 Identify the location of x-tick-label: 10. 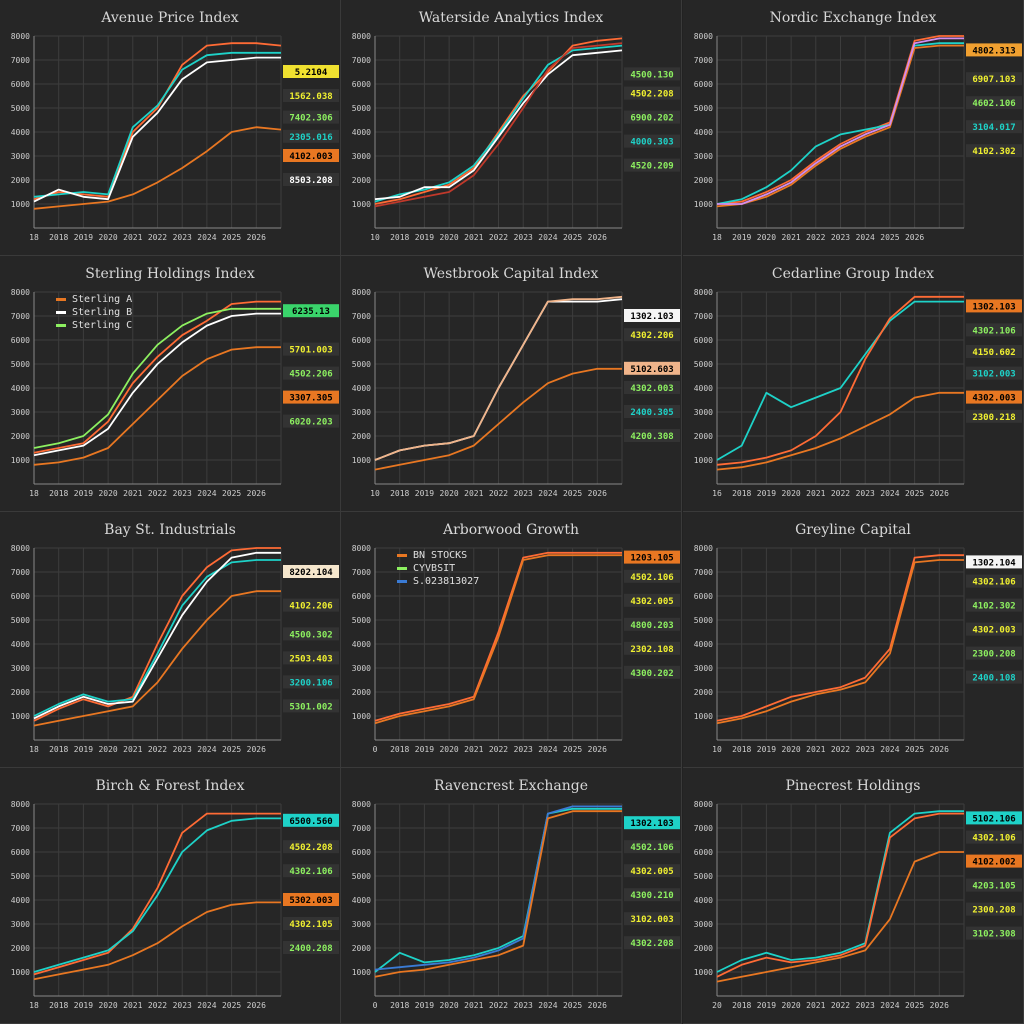
(717, 749).